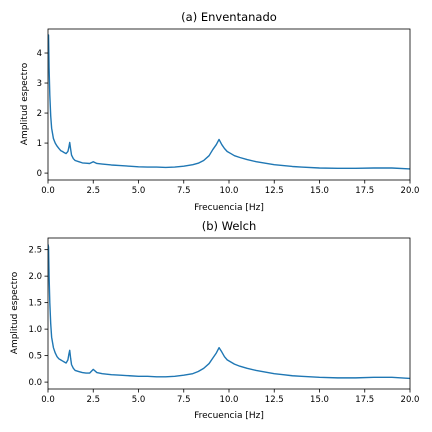 This screenshot has width=432, height=432. What do you see at coordinates (35, 277) in the screenshot?
I see `y-tick-label: 2.0` at bounding box center [35, 277].